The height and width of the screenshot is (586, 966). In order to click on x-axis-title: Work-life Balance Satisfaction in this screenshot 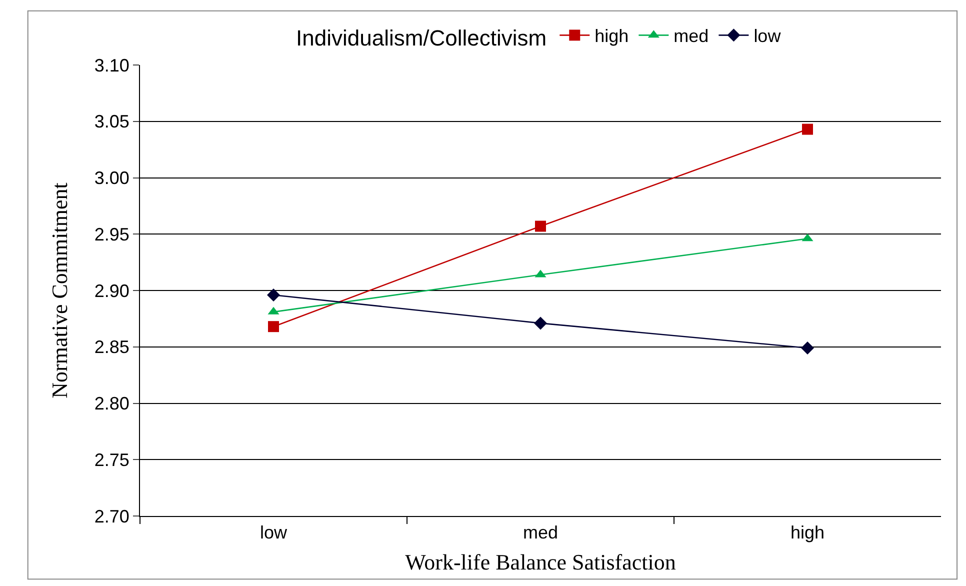, I will do `click(540, 562)`.